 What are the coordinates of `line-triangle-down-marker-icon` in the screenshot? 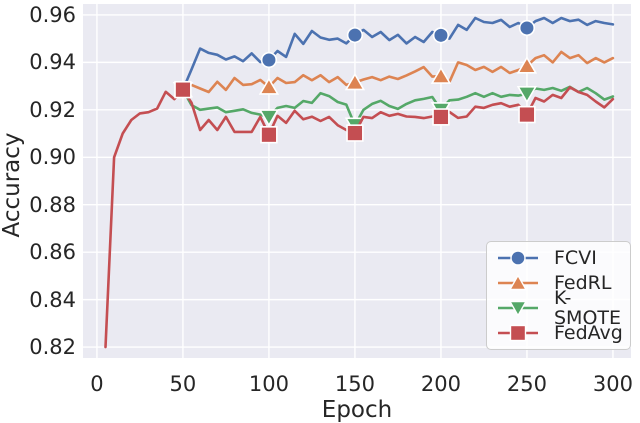 It's located at (518, 309).